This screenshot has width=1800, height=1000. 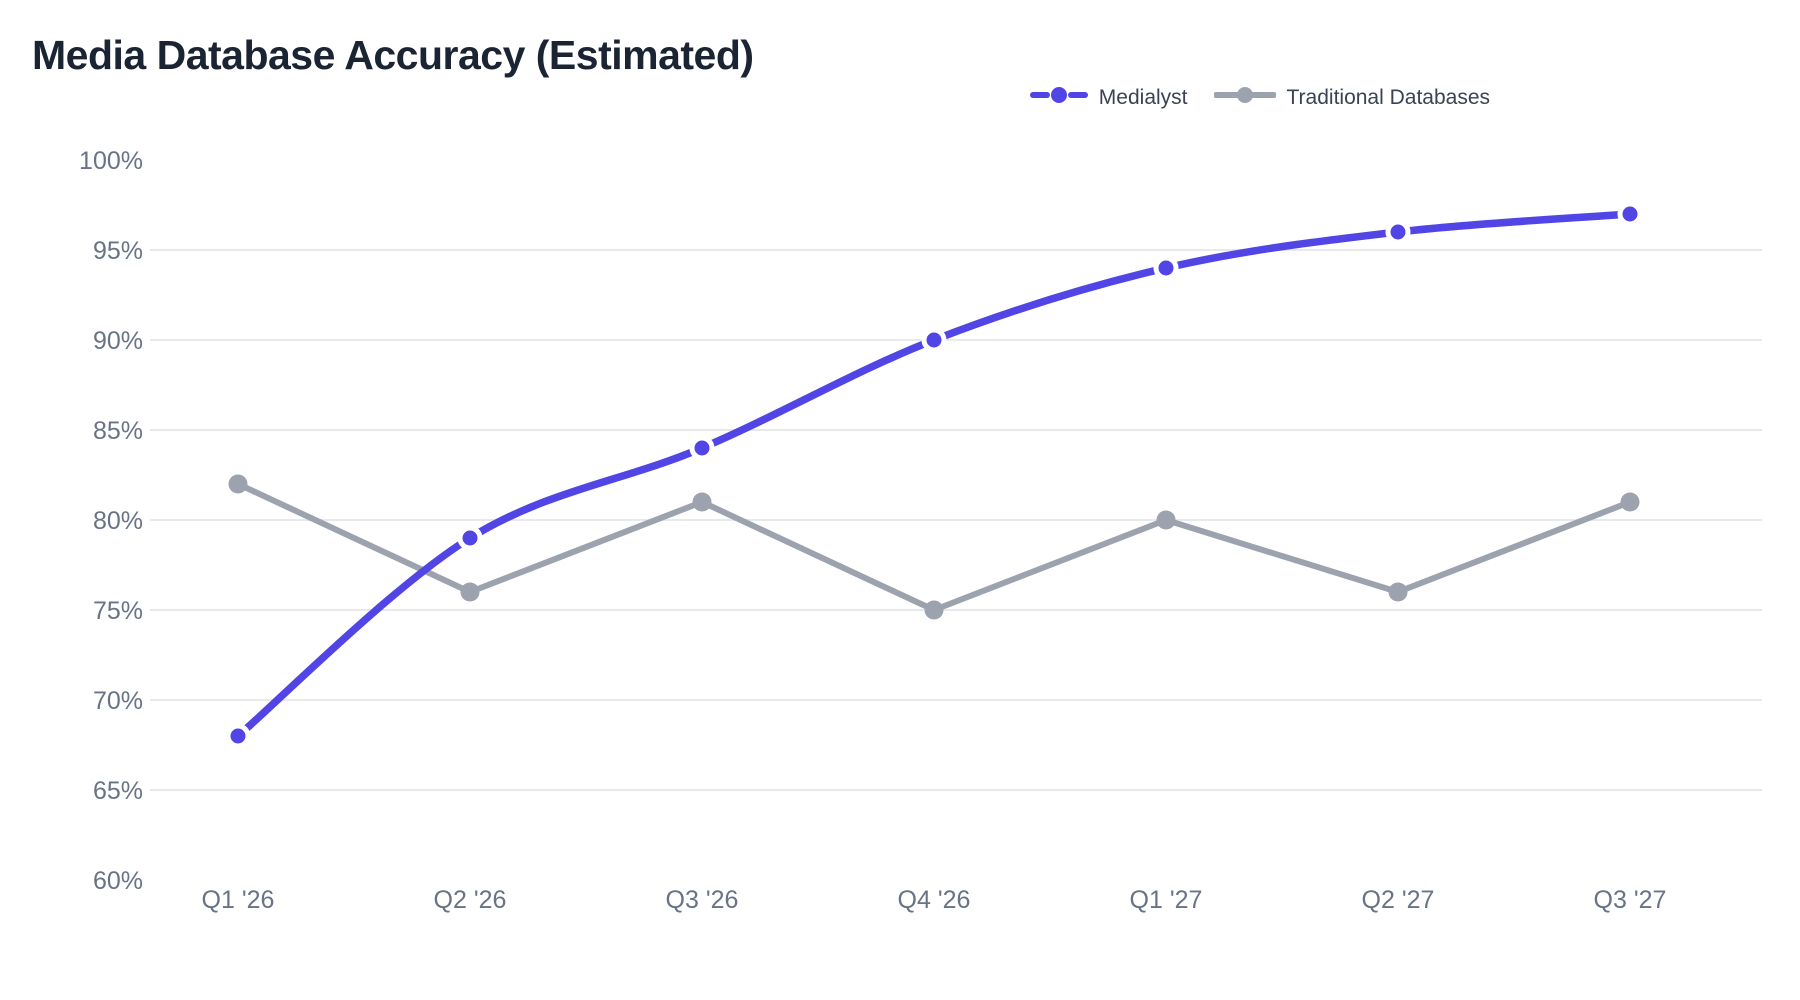 I want to click on legend: Medialyst Traditional Databases, so click(x=1260, y=97).